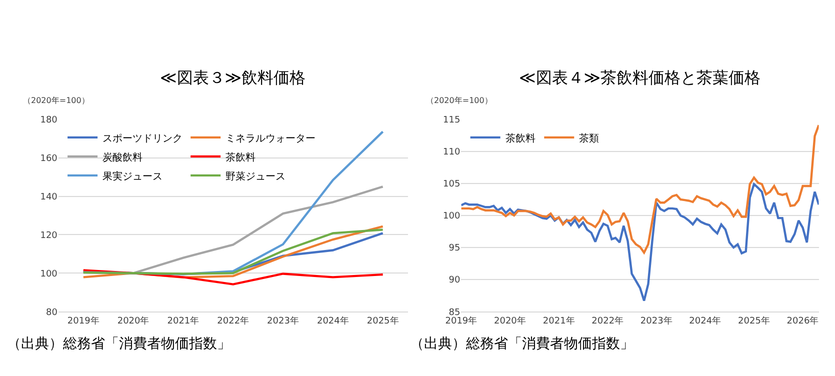 The width and height of the screenshot is (835, 376). What do you see at coordinates (49, 159) in the screenshot?
I see `y-tick-label: 160` at bounding box center [49, 159].